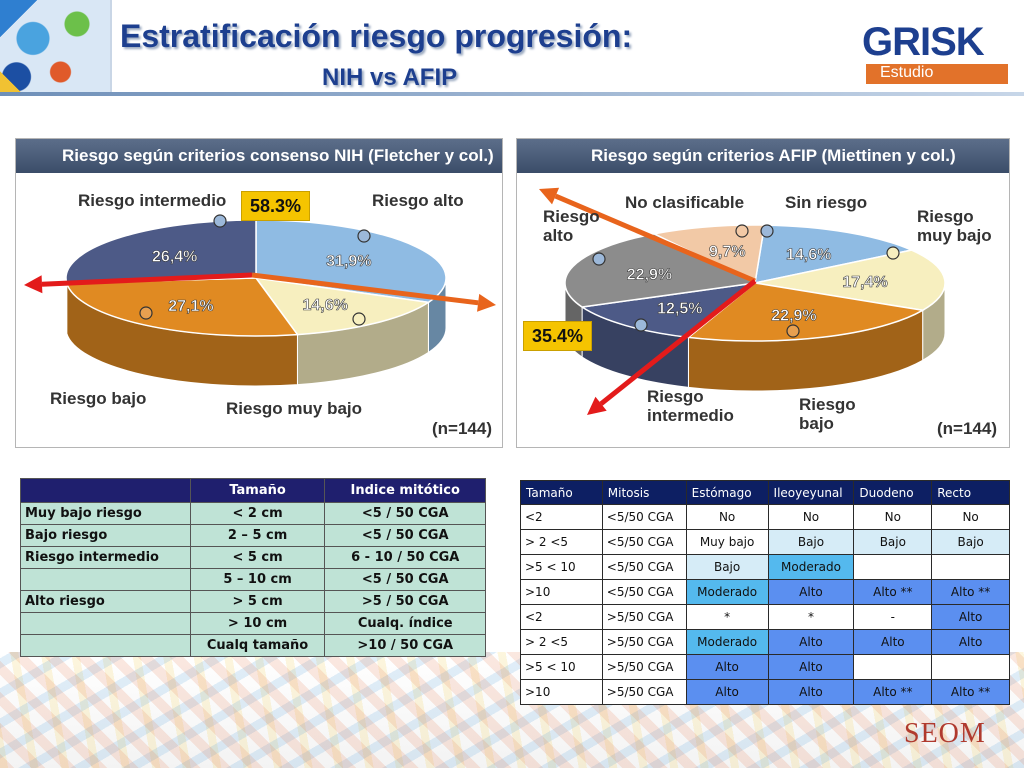 The height and width of the screenshot is (768, 1024). I want to click on afip-orange-arrow-head, so click(549, 196).